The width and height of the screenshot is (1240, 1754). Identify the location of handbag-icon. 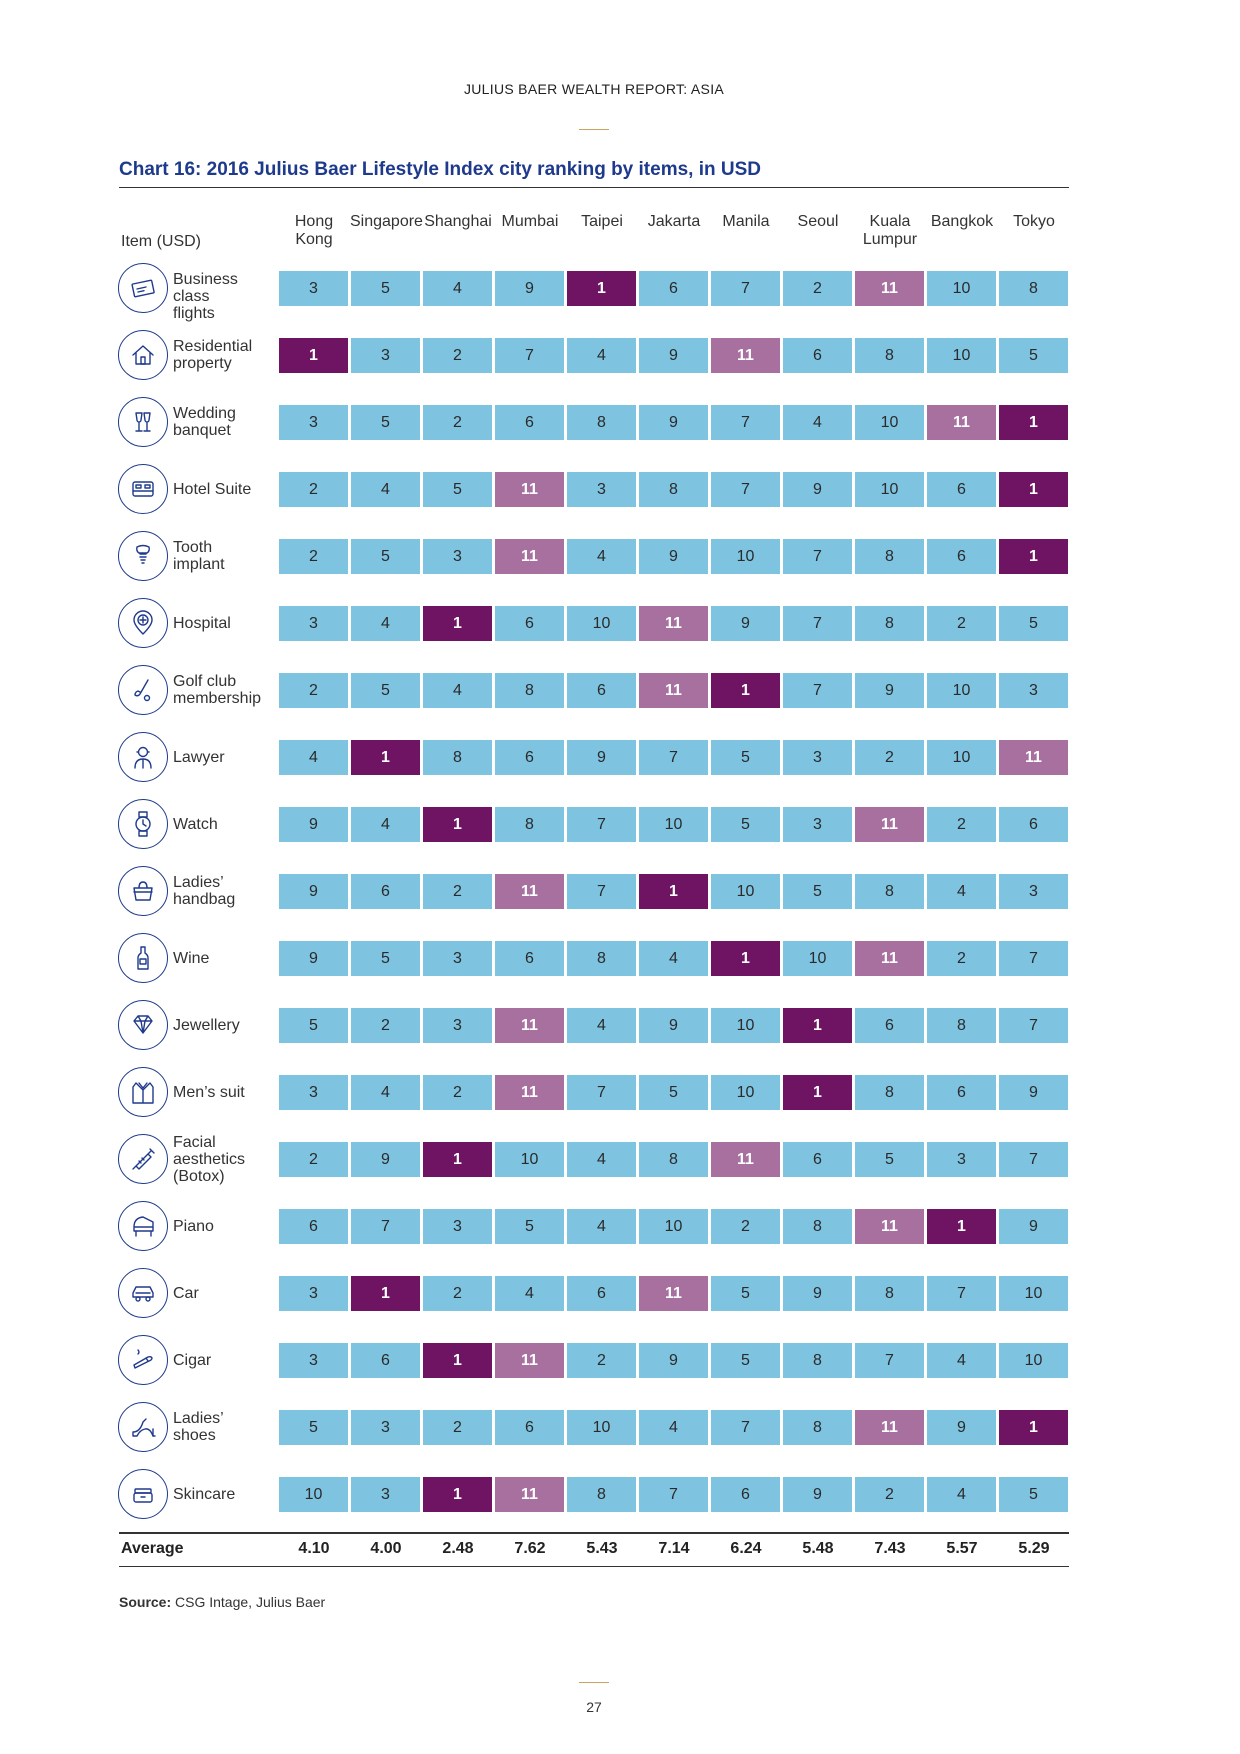
(143, 891).